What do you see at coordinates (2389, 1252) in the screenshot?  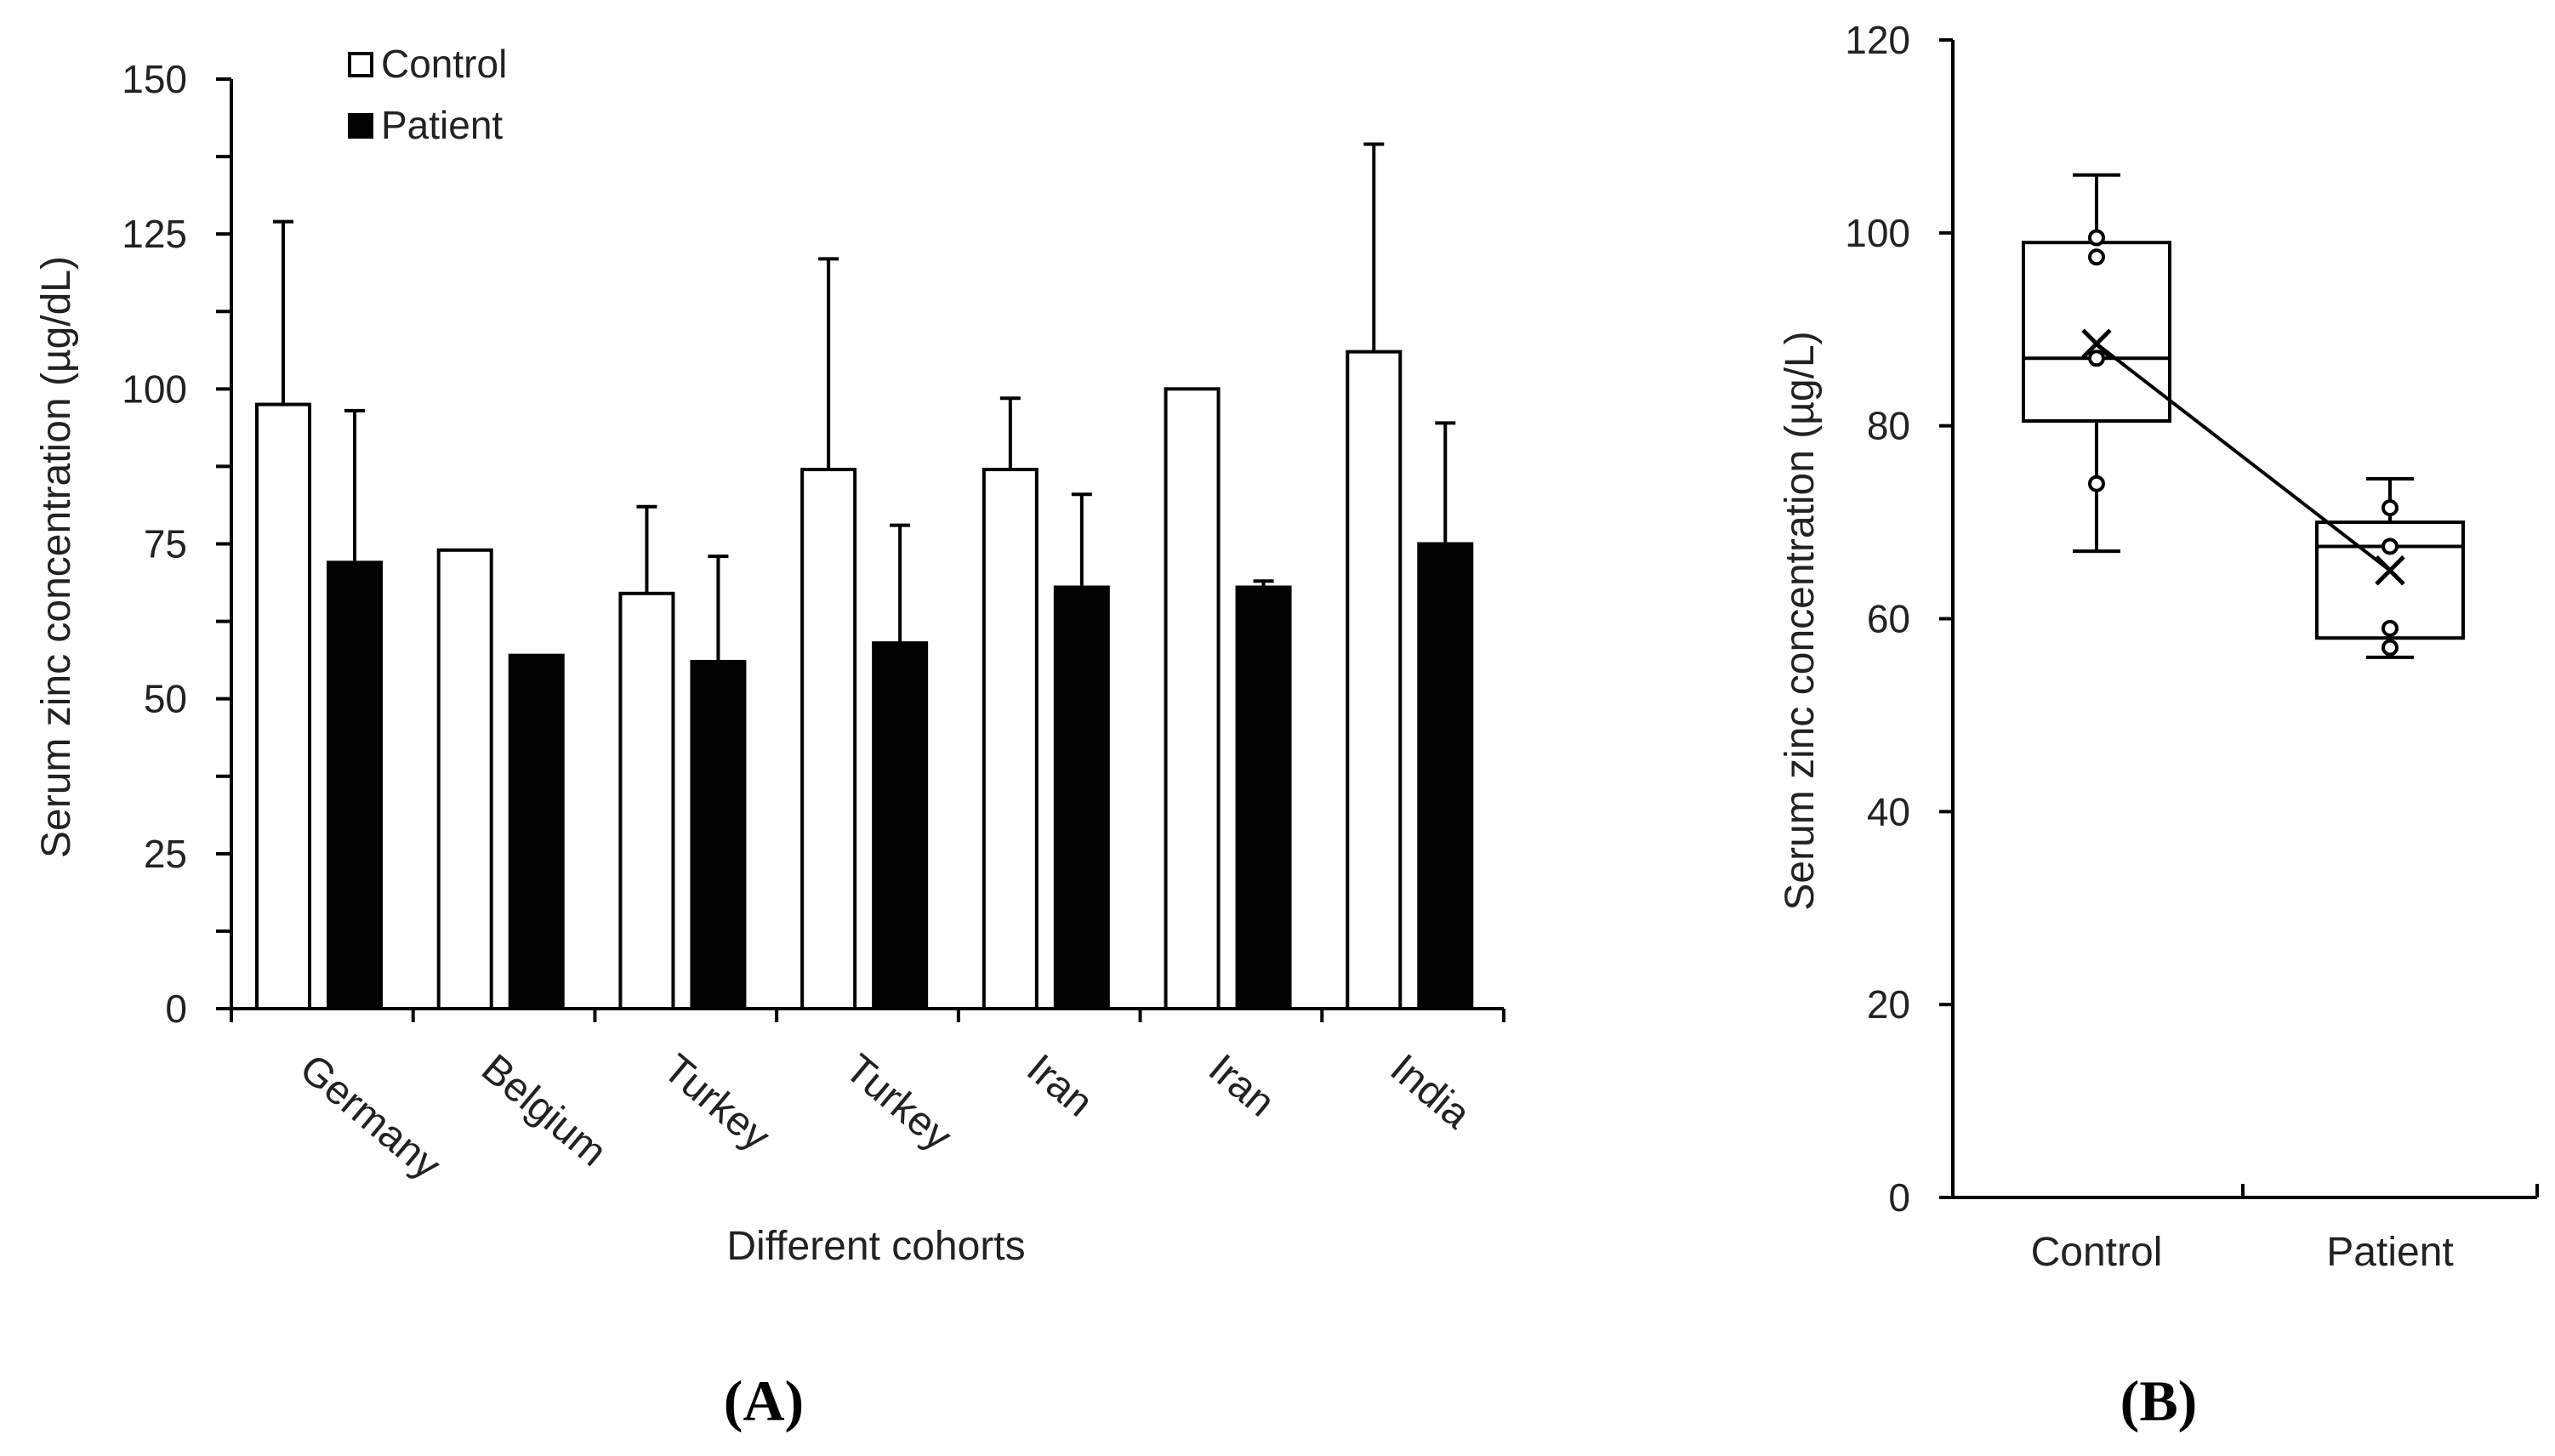 I see `b-x-tick-label-1: Patient` at bounding box center [2389, 1252].